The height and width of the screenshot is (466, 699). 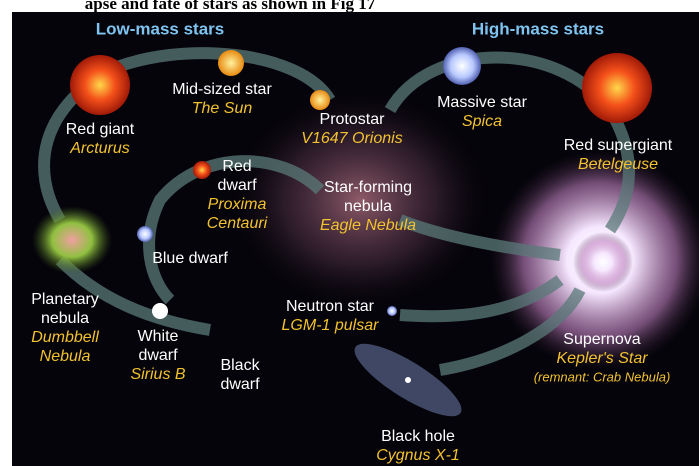 What do you see at coordinates (602, 358) in the screenshot?
I see `node-example: Kepler's Star` at bounding box center [602, 358].